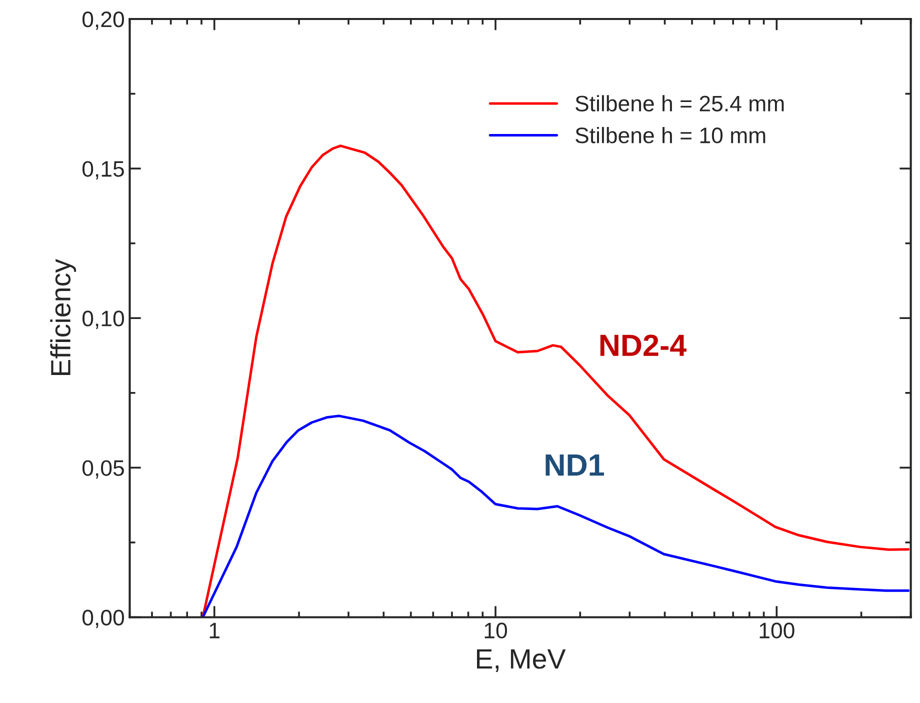 This screenshot has width=920, height=703. What do you see at coordinates (103, 619) in the screenshot?
I see `y-tick-label: 0,00` at bounding box center [103, 619].